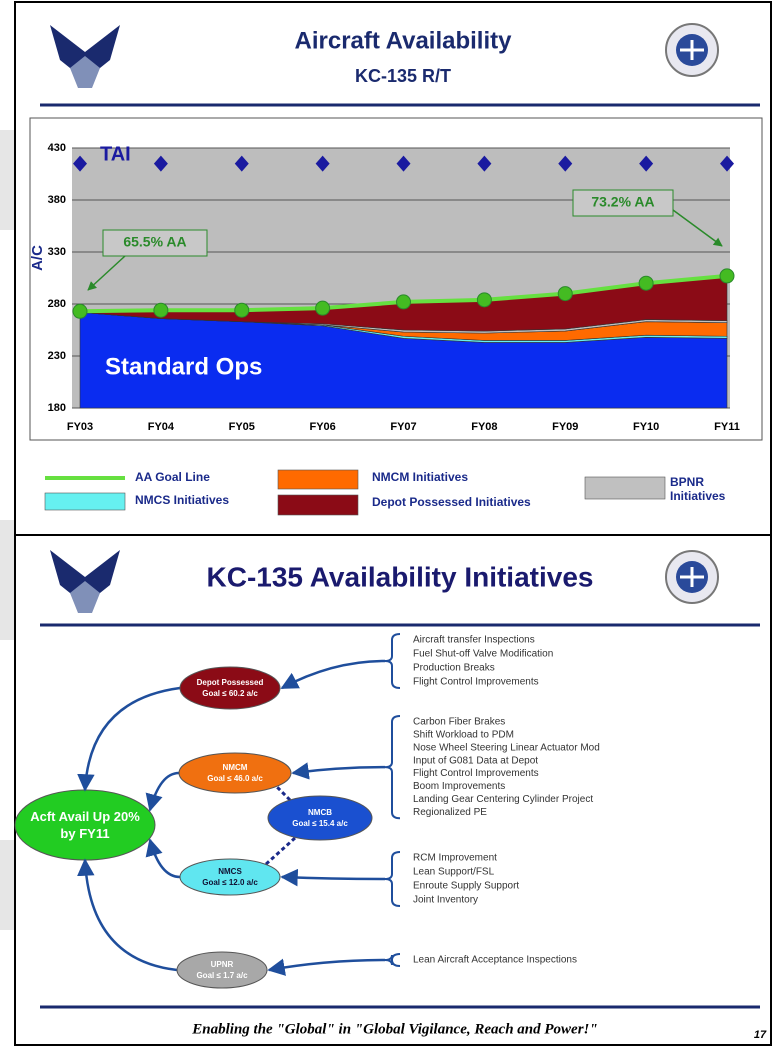 The height and width of the screenshot is (1047, 774). What do you see at coordinates (466, 886) in the screenshot?
I see `initiative: Enroute Supply Support` at bounding box center [466, 886].